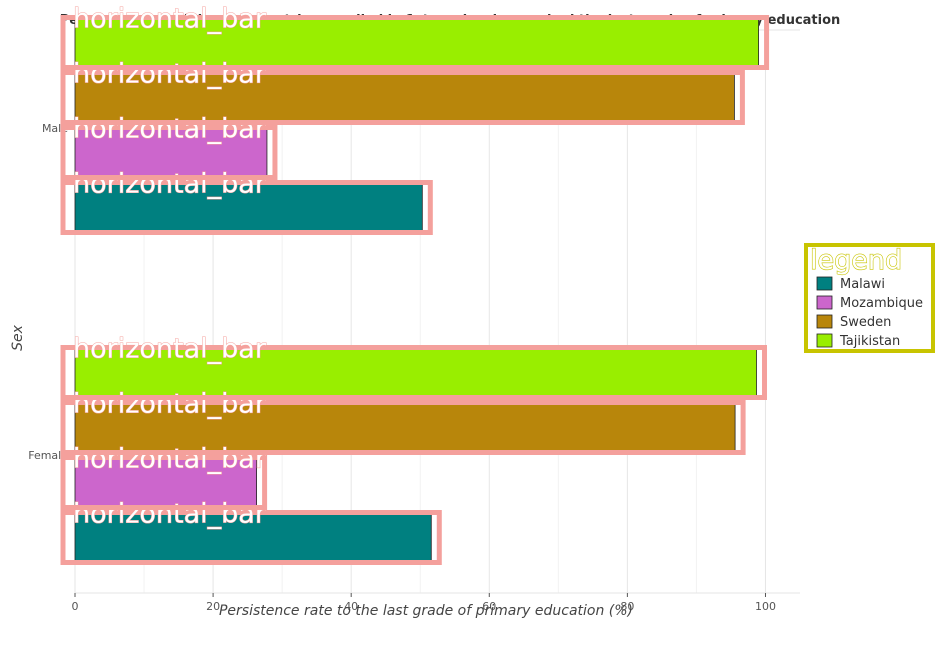  Describe the element at coordinates (824, 283) in the screenshot. I see `legend-swatch-malawi` at that location.